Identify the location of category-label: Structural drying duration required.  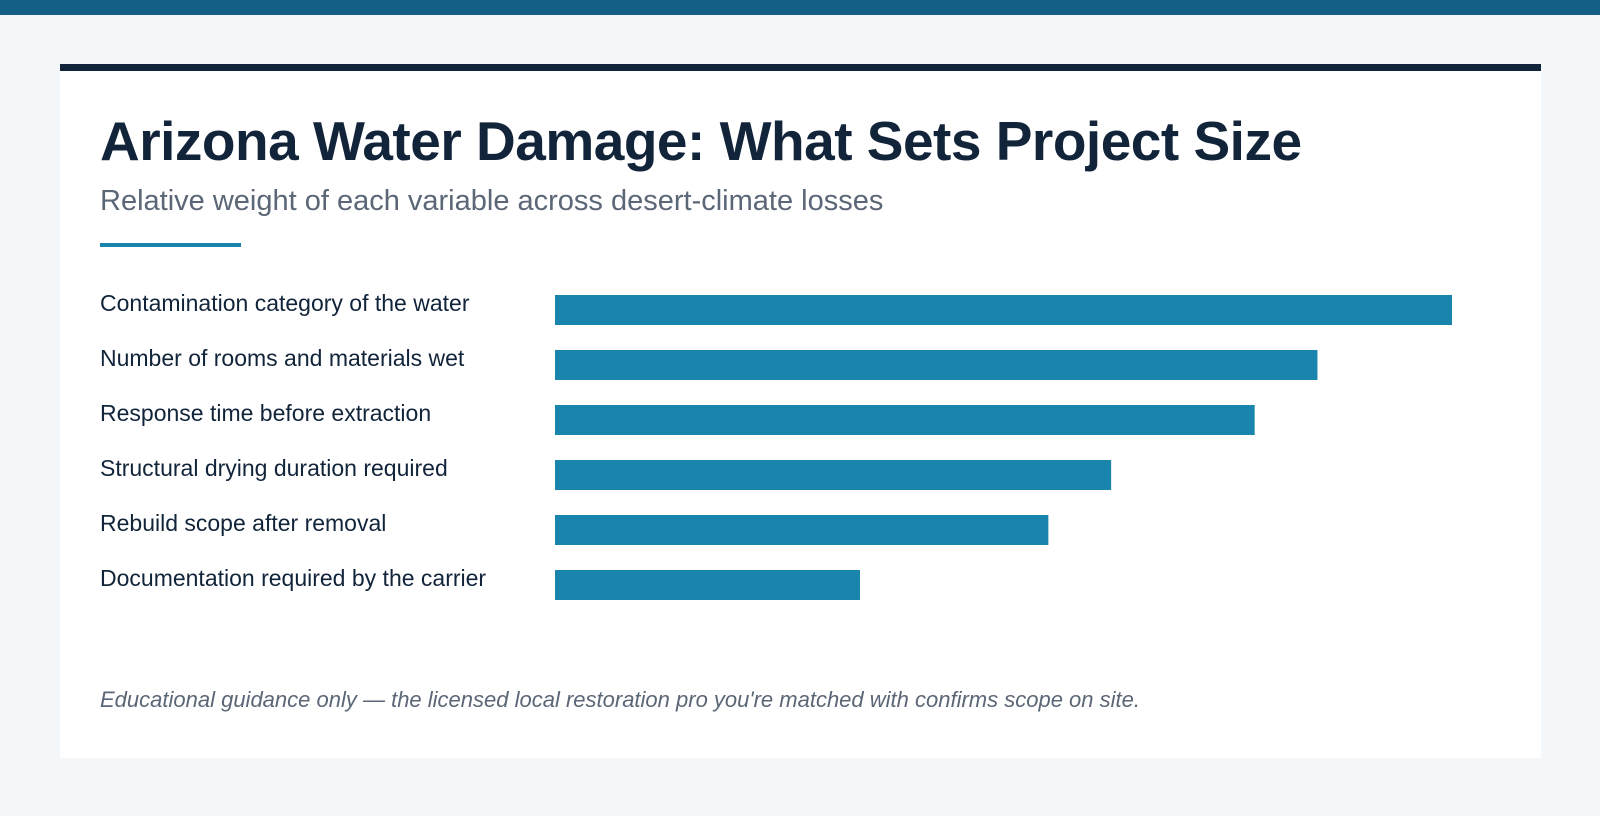
(274, 468).